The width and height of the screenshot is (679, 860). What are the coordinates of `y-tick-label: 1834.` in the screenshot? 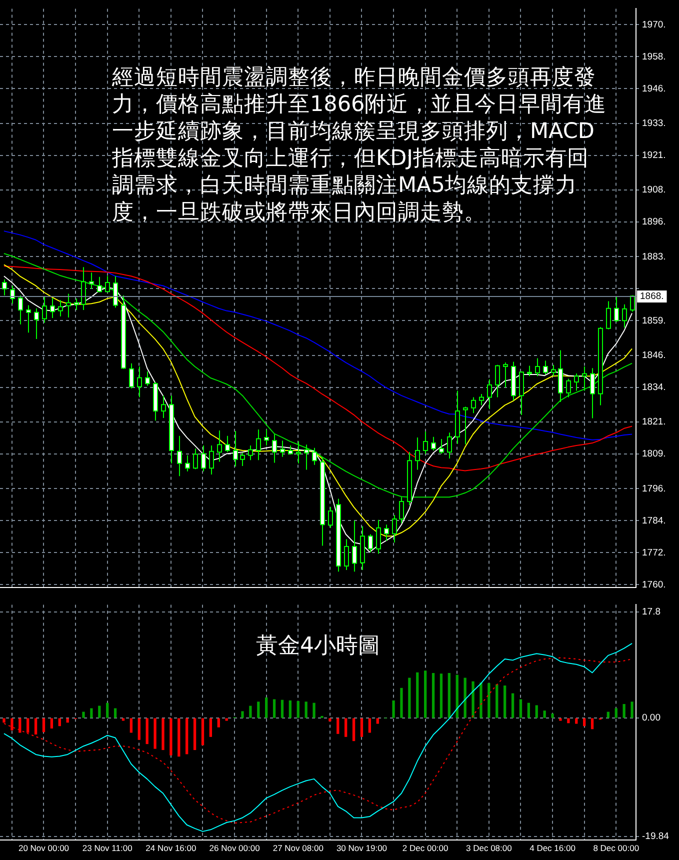 It's located at (654, 387).